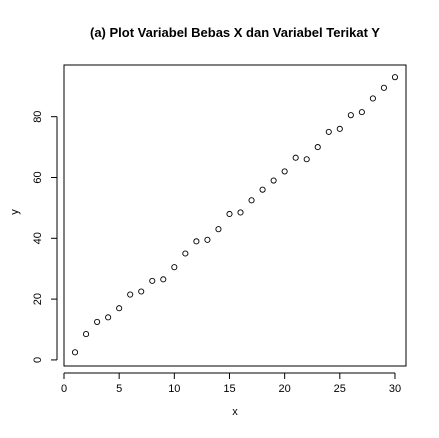  What do you see at coordinates (38, 238) in the screenshot?
I see `y-tick-label: 40` at bounding box center [38, 238].